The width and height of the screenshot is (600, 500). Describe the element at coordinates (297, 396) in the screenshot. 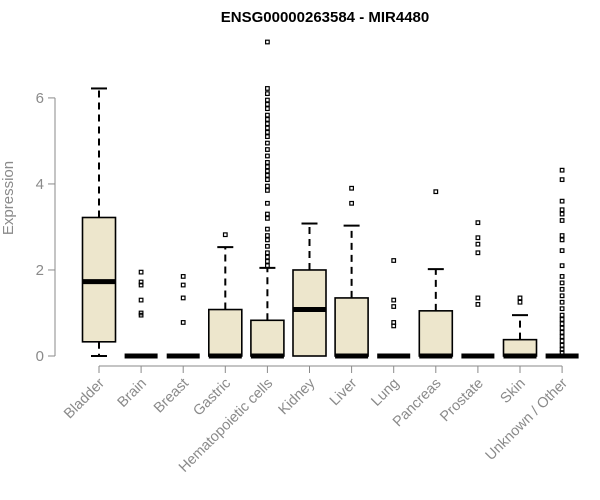

I see `category-label: Kidney` at that location.